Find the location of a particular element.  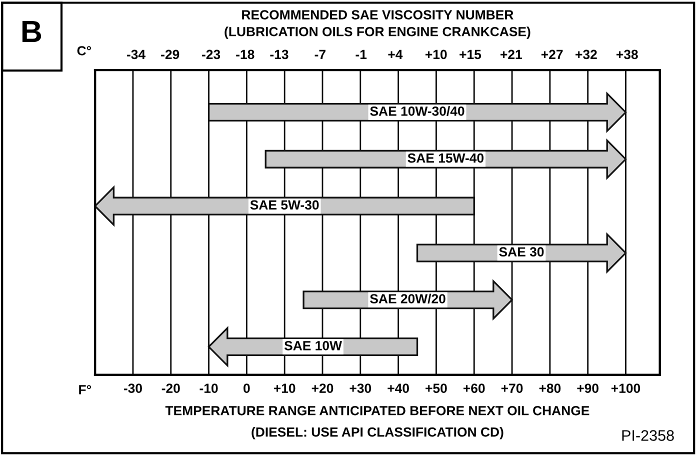

x2-tick-label: -29 is located at coordinates (170, 55).